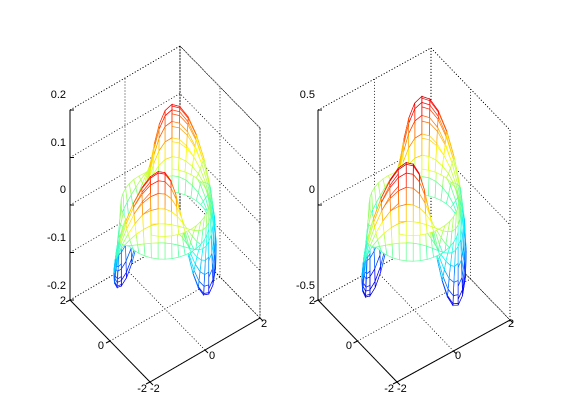  I want to click on surface-left, so click(165, 199).